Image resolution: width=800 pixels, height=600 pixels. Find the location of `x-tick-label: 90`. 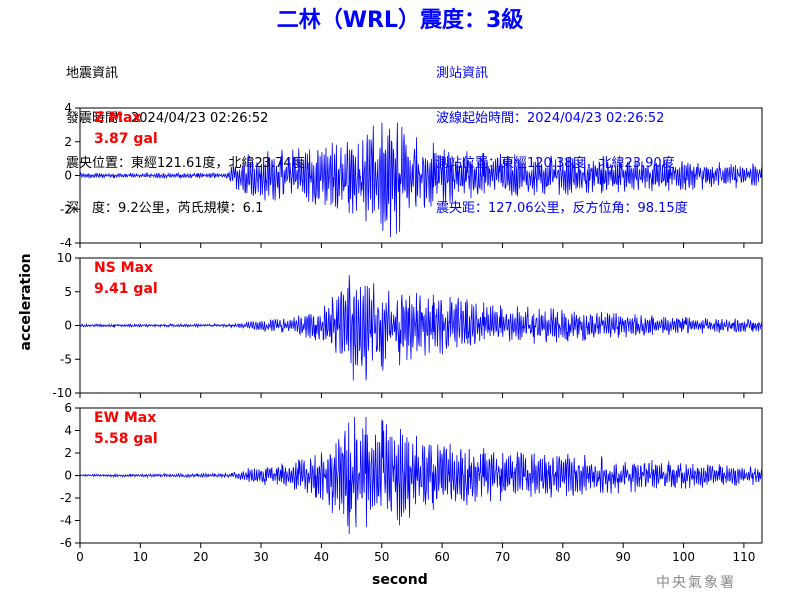

x-tick-label: 90 is located at coordinates (623, 557).